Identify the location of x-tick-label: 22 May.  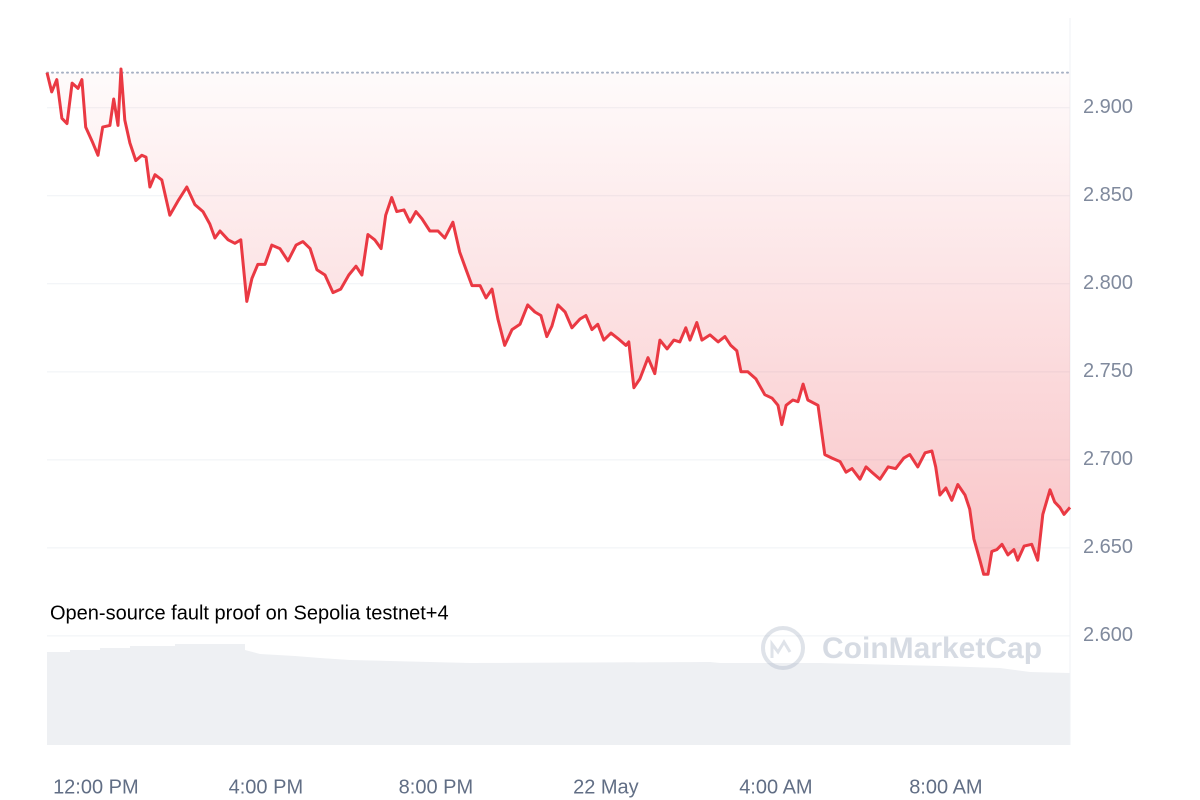
(606, 787).